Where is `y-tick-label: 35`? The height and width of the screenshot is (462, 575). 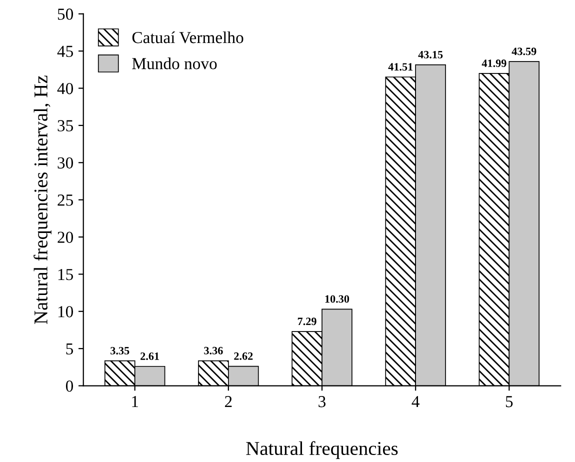 y-tick-label: 35 is located at coordinates (65, 126).